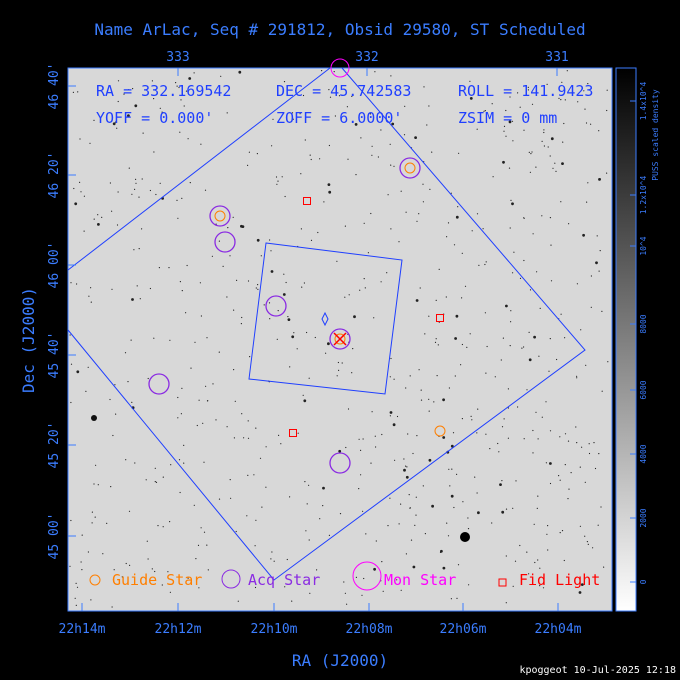  I want to click on acq-star, so click(340, 463).